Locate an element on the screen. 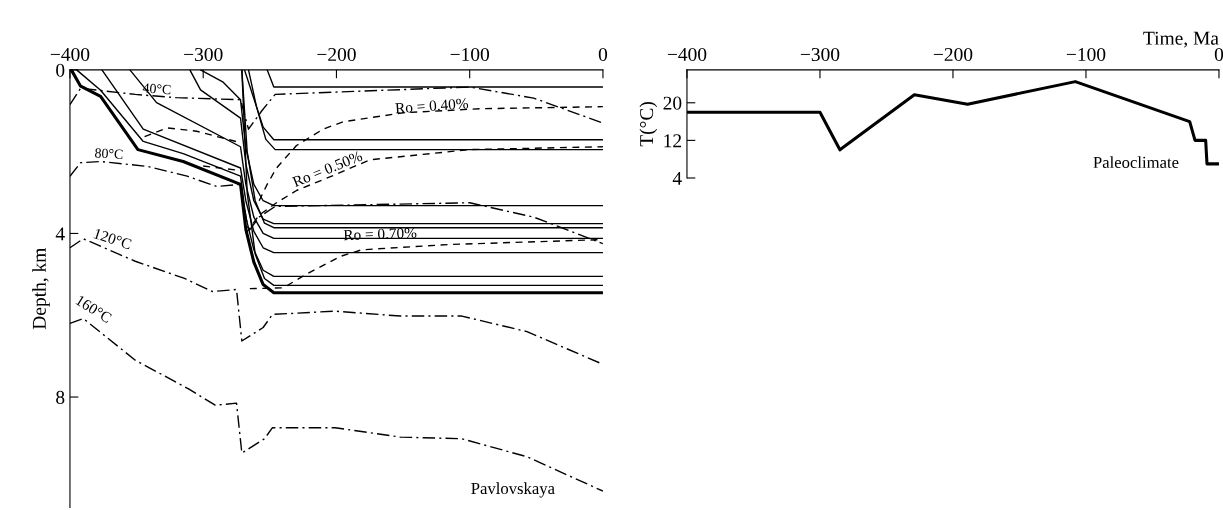 This screenshot has height=510, width=1223. y-tick-label: 8 is located at coordinates (60, 397).